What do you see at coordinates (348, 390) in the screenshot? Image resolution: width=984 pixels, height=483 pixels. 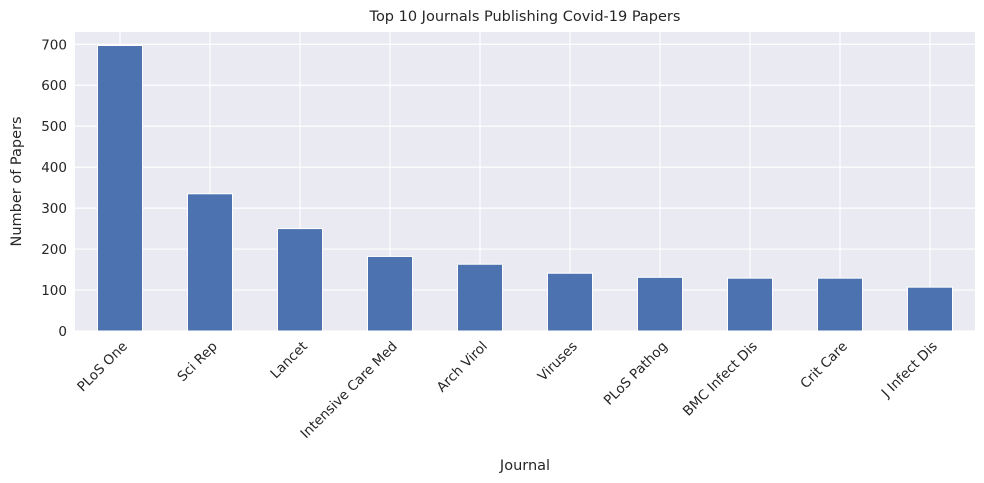 I see `x-tick-label: Intensive Care Med` at bounding box center [348, 390].